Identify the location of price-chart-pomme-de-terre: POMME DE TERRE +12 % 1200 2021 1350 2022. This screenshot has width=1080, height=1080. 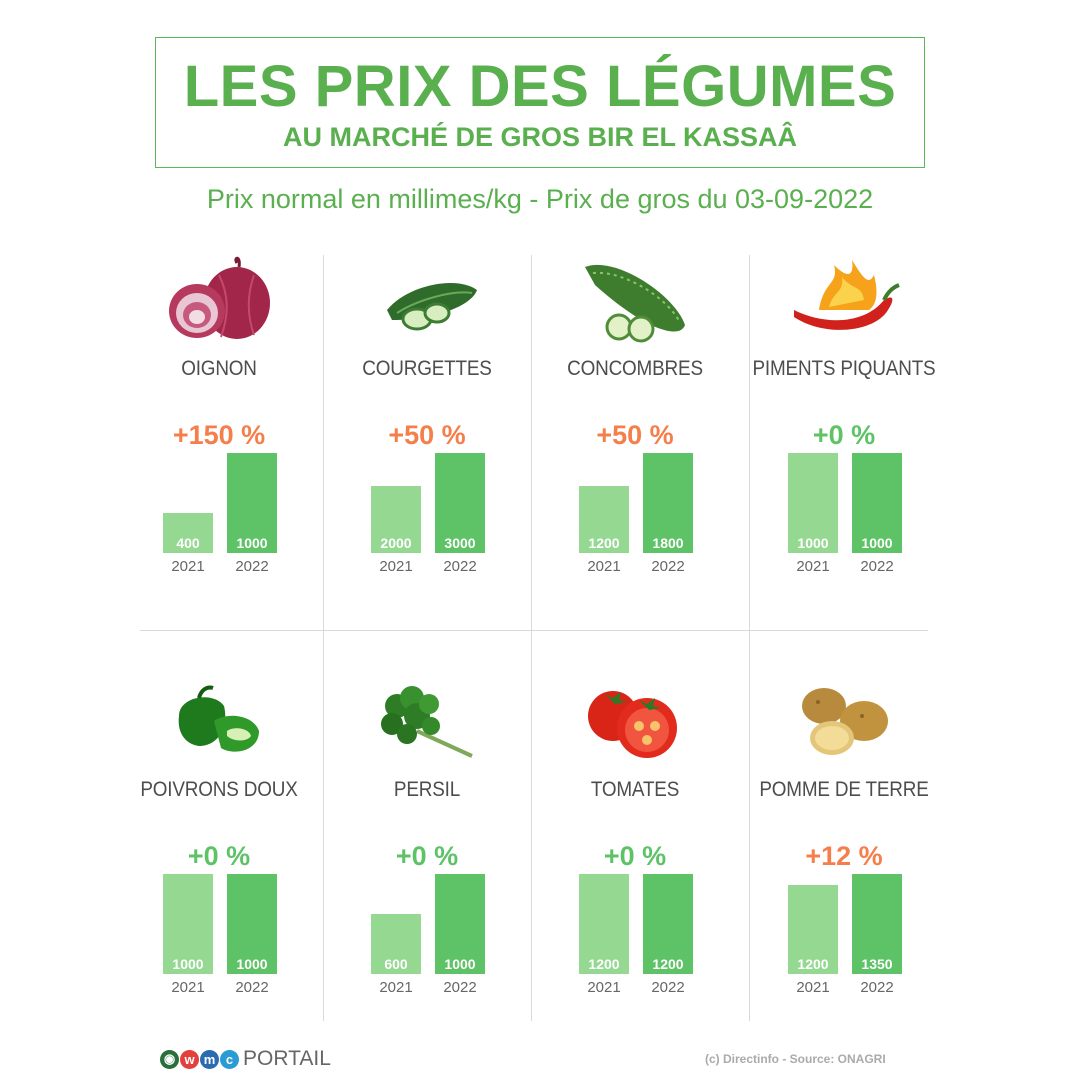
(844, 866).